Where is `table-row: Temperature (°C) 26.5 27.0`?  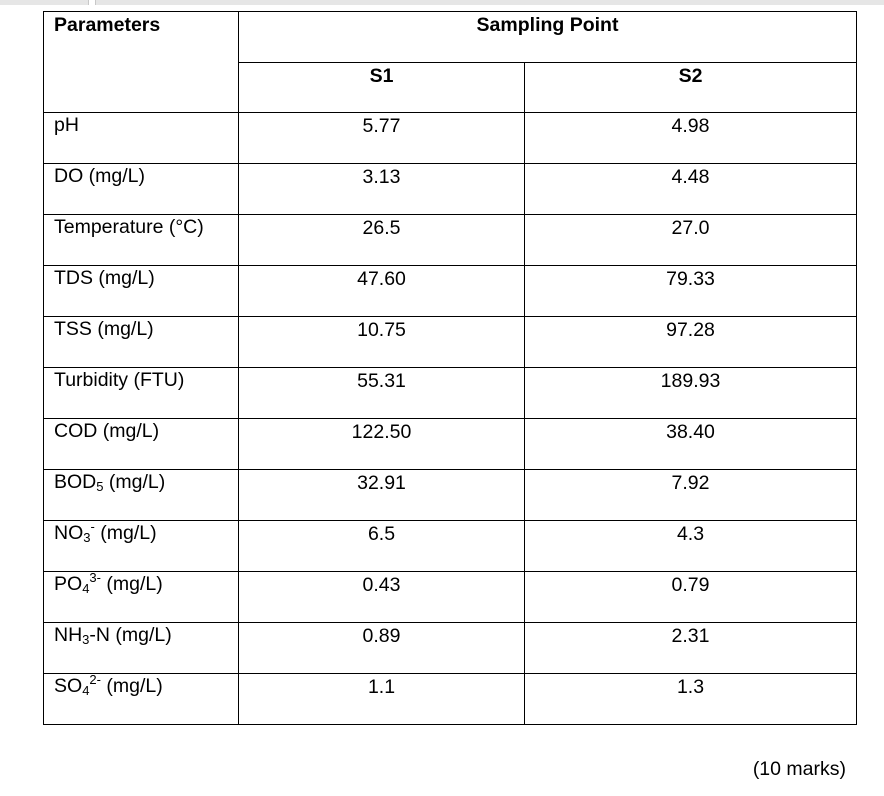
table-row: Temperature (°C) 26.5 27.0 is located at coordinates (450, 240).